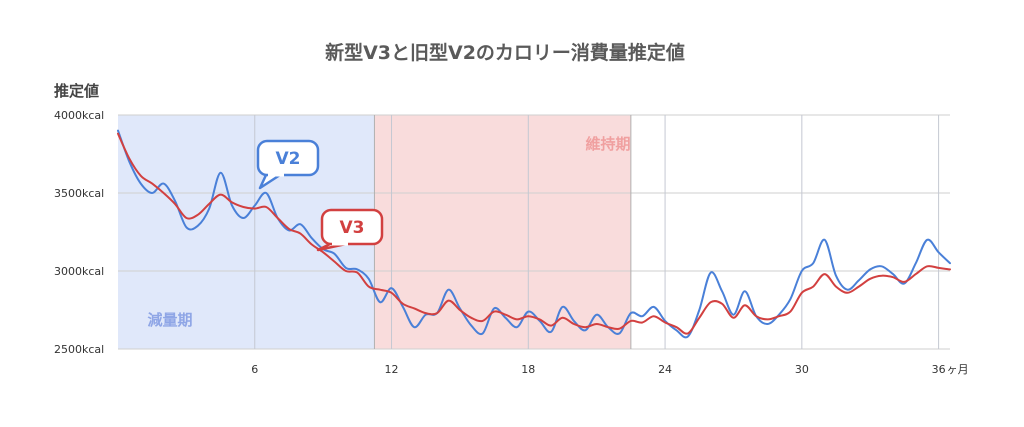 The width and height of the screenshot is (1024, 427). Describe the element at coordinates (79, 193) in the screenshot. I see `y-tick-label-1: 3500kcal` at that location.